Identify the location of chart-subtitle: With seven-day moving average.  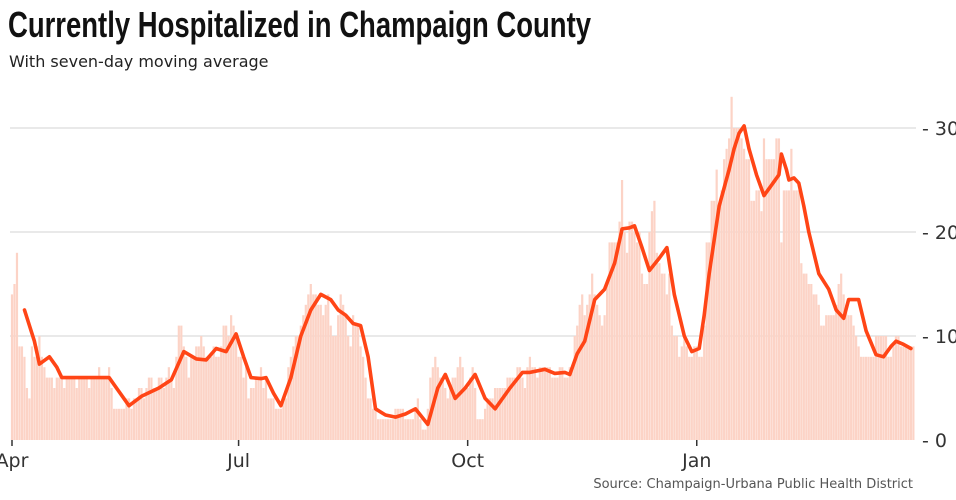
(139, 61).